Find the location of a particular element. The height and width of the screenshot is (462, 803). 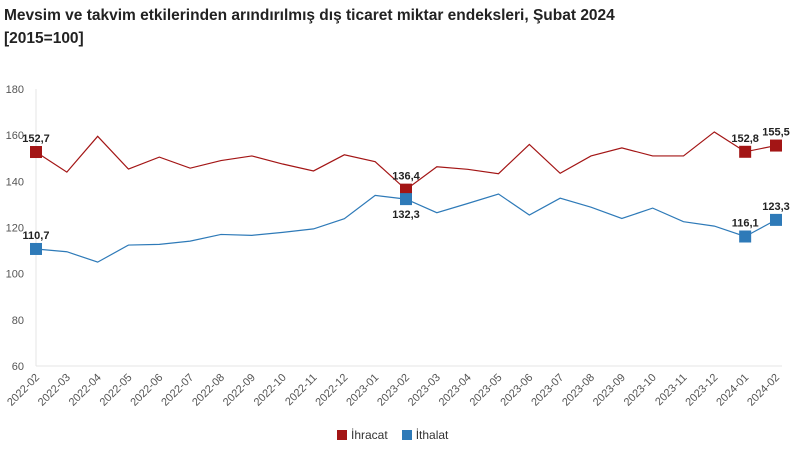

x-tick-label: 2022-03 is located at coordinates (54, 390).